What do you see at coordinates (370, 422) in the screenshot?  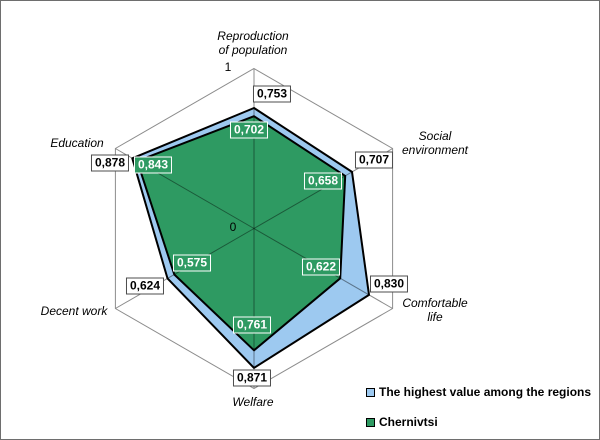 I see `legend-swatch-chernivtsi` at bounding box center [370, 422].